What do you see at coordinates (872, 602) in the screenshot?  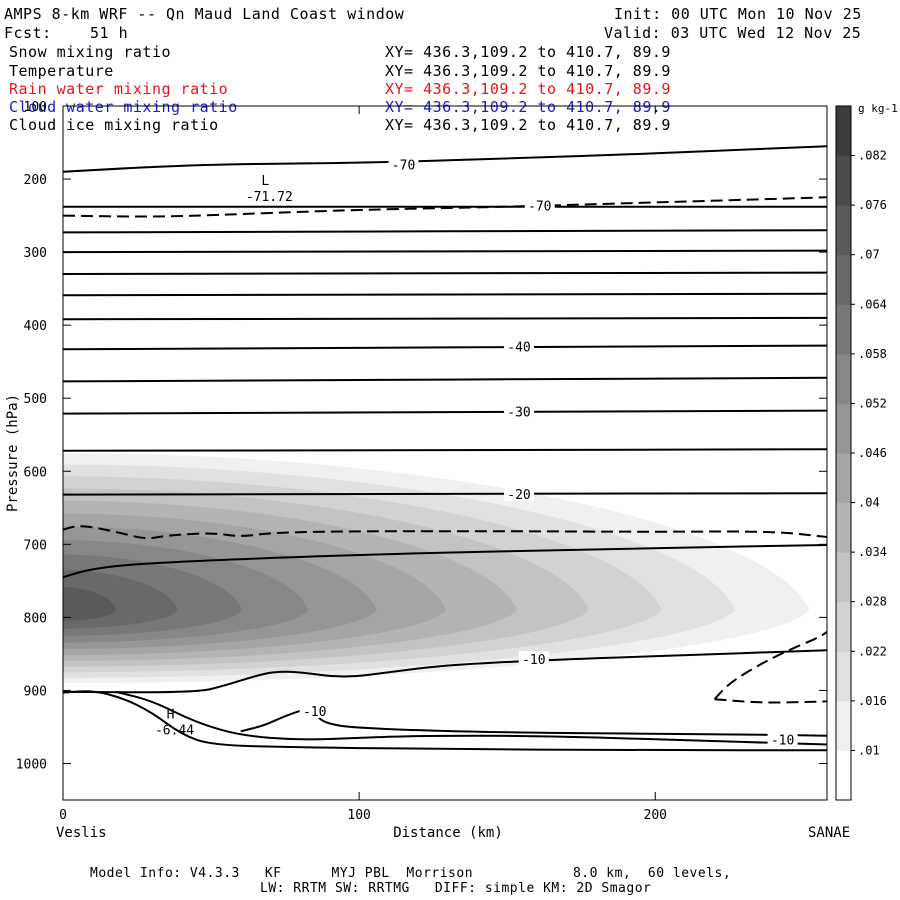 I see `colorbar-tick-label: .028` at bounding box center [872, 602].